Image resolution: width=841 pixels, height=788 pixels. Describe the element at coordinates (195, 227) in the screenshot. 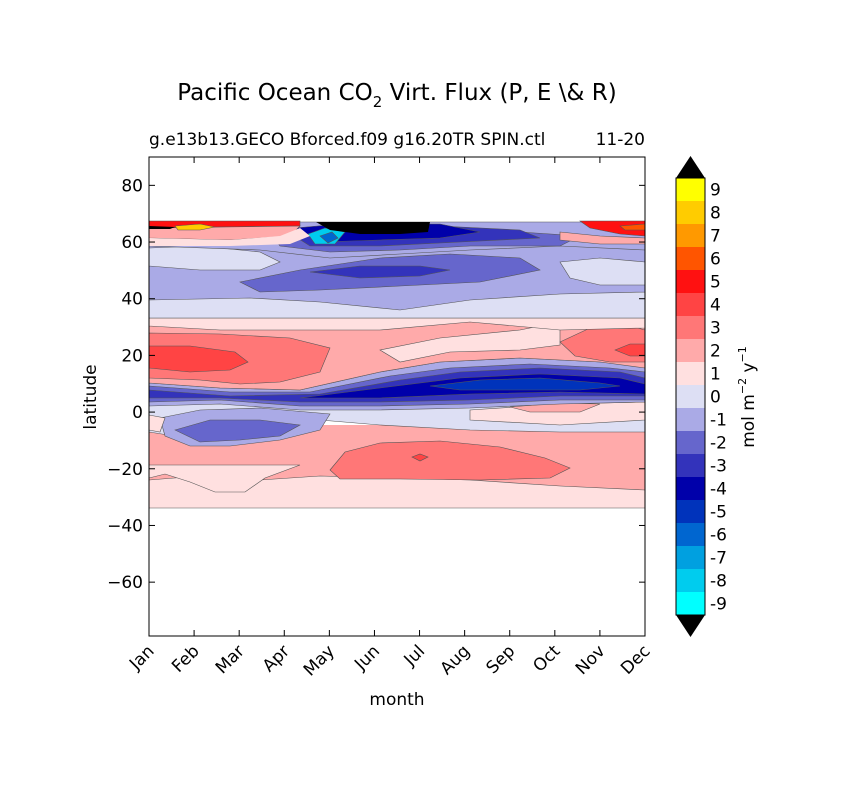

I see `band-edge-yellow` at that location.